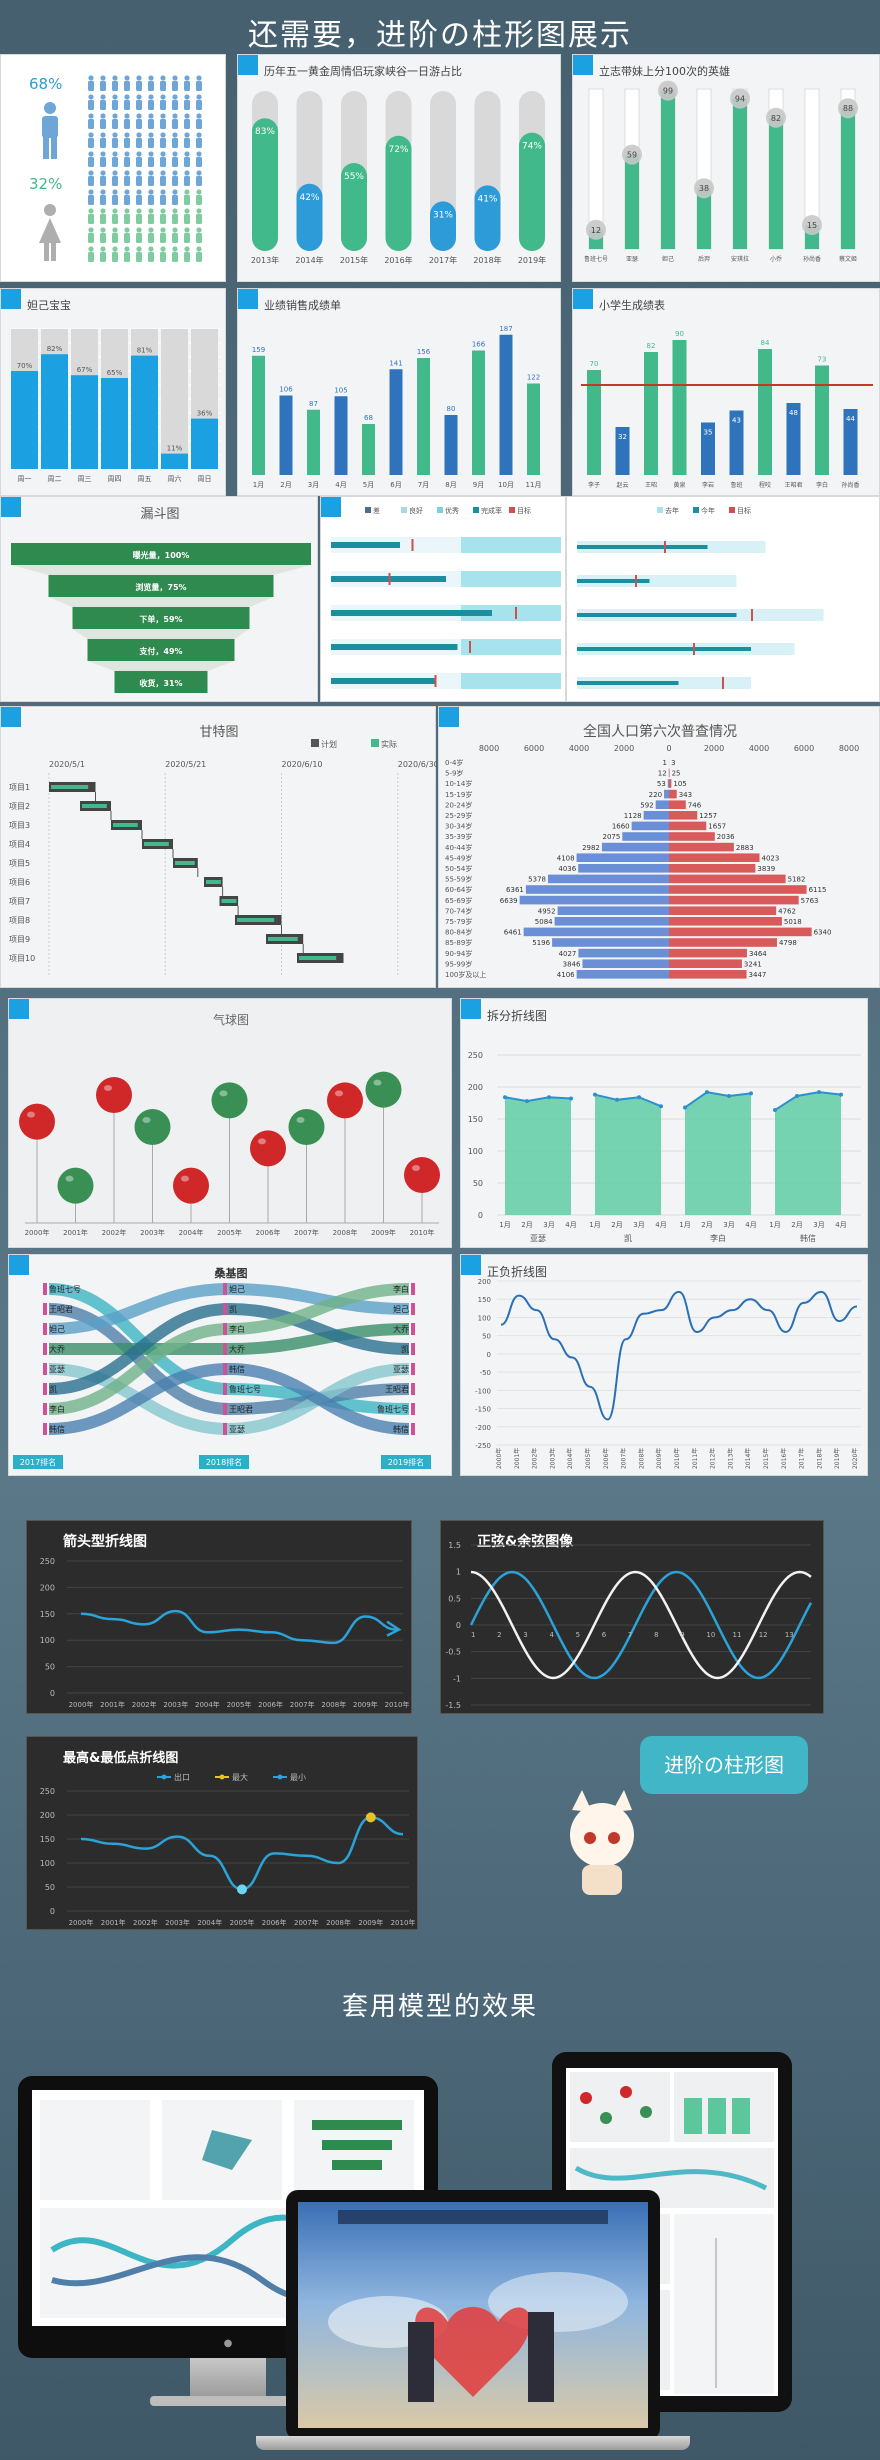 Image resolution: width=880 pixels, height=2460 pixels. I want to click on tick-label: 妲己, so click(668, 259).